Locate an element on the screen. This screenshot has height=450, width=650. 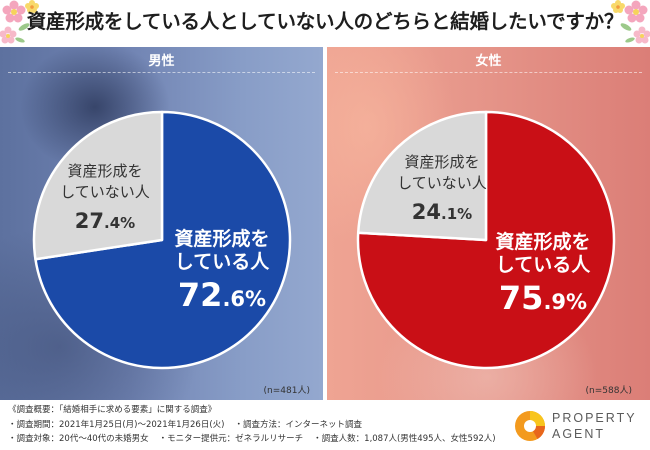
survey-line: 《調査概要：「結婚相手に求める要素」に関する調査》 is located at coordinates (252, 410).